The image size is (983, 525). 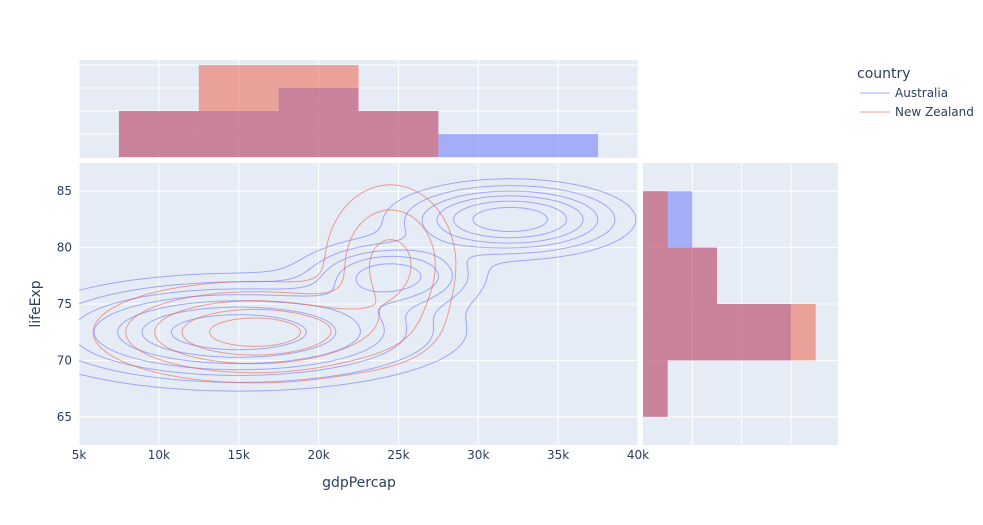 I want to click on y-tick-label: 75, so click(x=64, y=304).